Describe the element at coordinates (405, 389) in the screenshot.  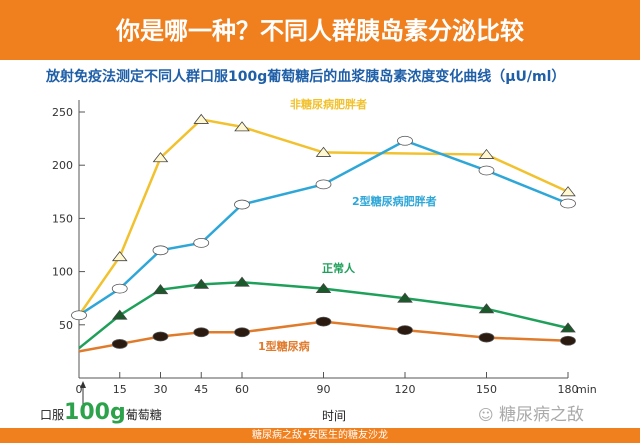
I see `x-tick-label: 120` at that location.